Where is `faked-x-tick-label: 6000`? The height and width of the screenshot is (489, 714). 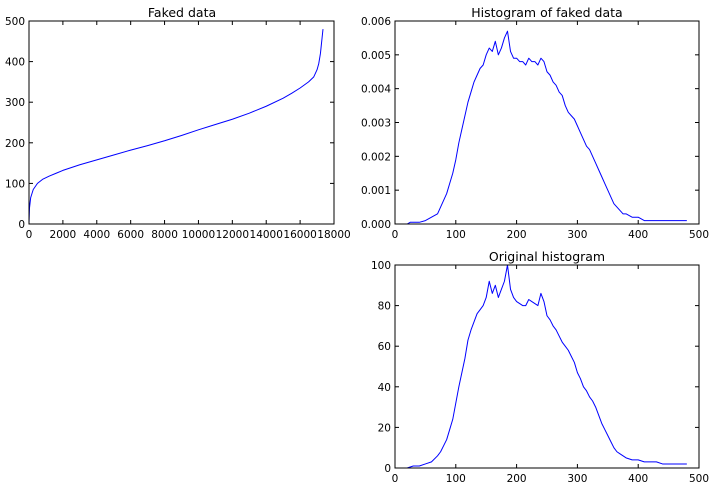 faked-x-tick-label: 6000 is located at coordinates (130, 235).